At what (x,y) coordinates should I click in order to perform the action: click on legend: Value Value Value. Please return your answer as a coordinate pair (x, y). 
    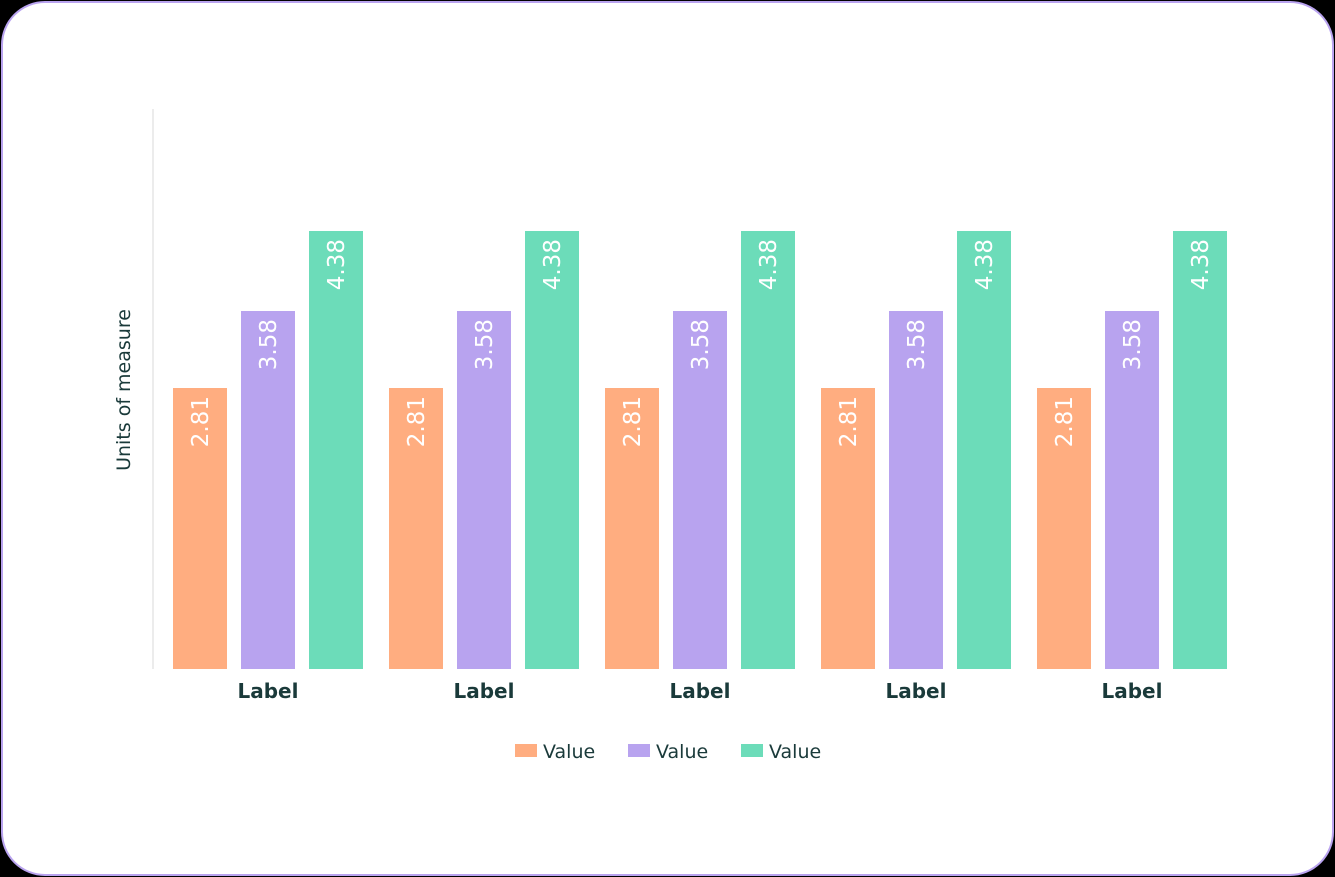
    Looking at the image, I should click on (668, 752).